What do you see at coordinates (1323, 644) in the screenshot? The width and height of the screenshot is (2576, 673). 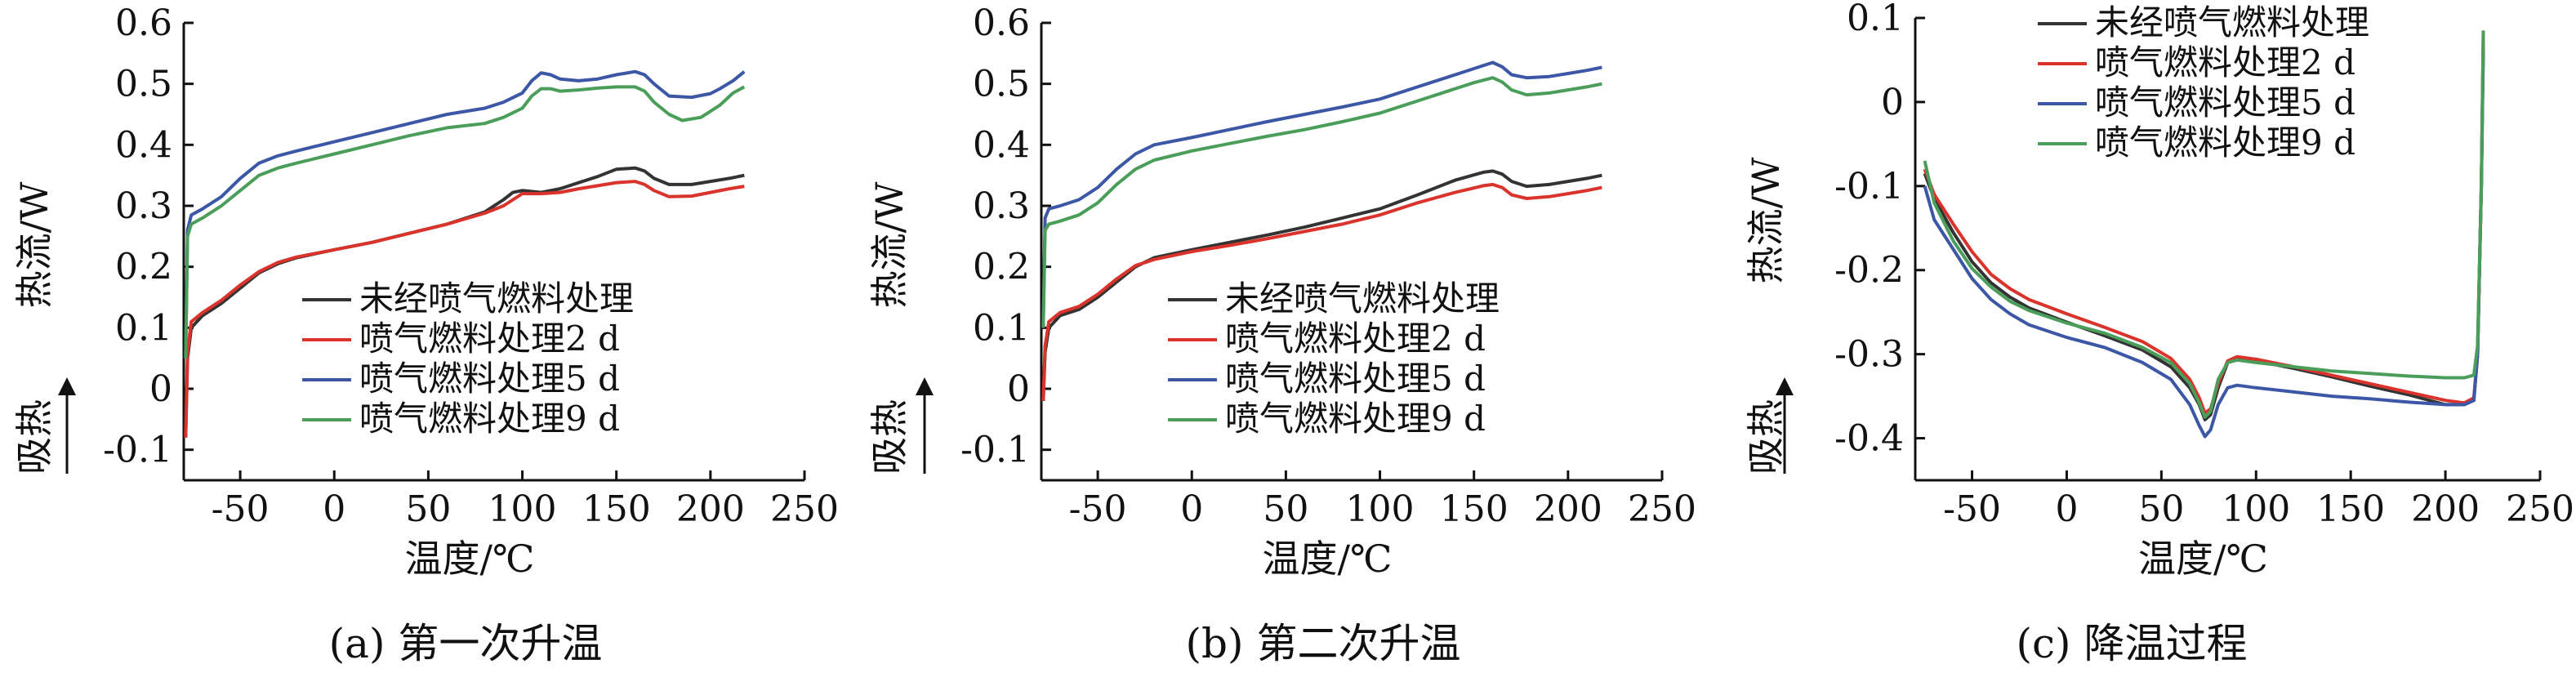 I see `panel-caption: (b) 第二次升温` at bounding box center [1323, 644].